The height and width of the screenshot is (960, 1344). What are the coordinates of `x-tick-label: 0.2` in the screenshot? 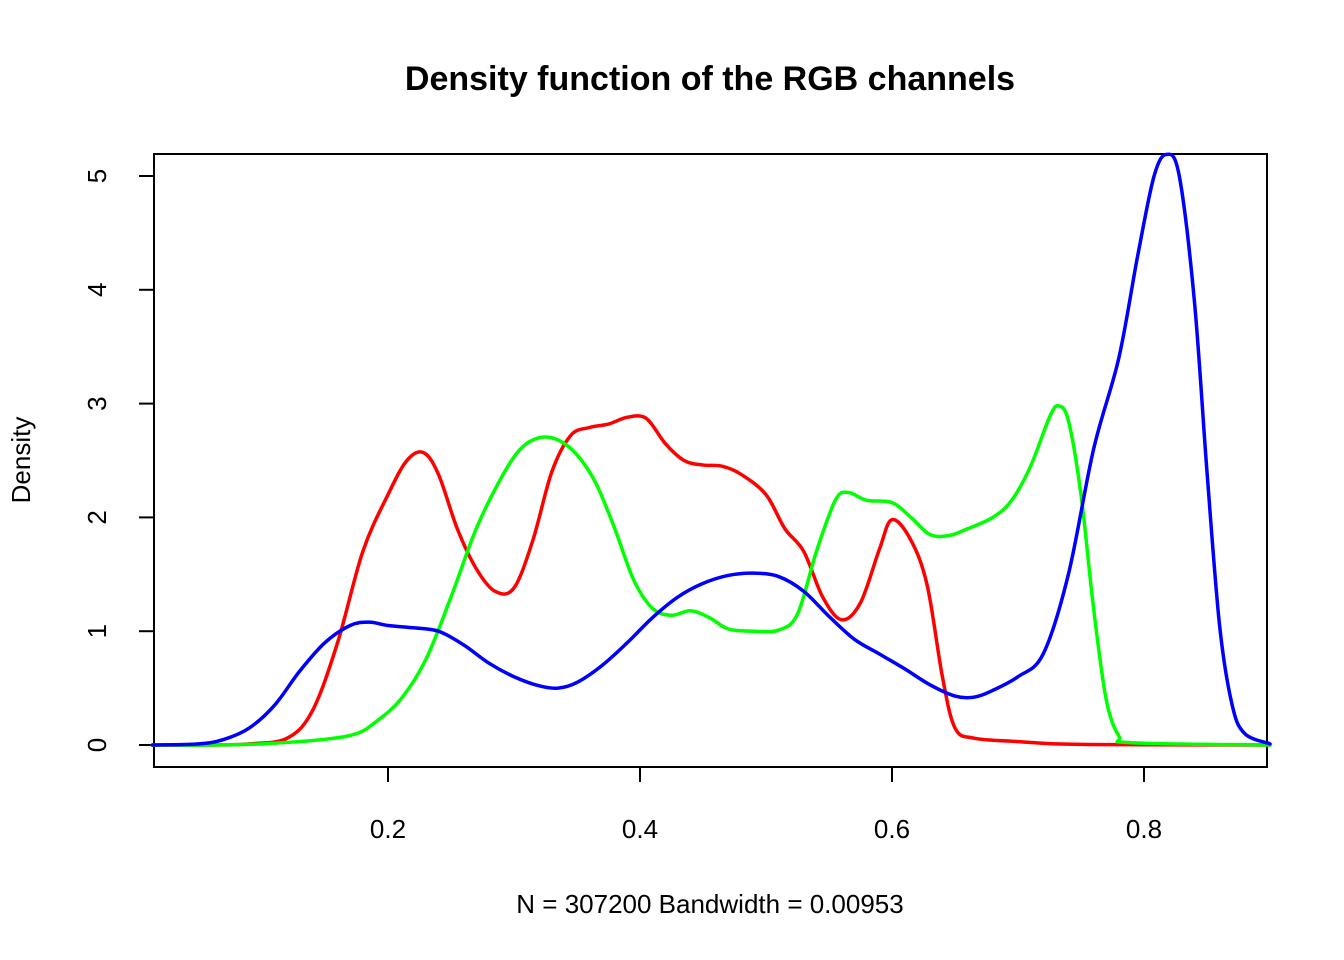 It's located at (388, 829).